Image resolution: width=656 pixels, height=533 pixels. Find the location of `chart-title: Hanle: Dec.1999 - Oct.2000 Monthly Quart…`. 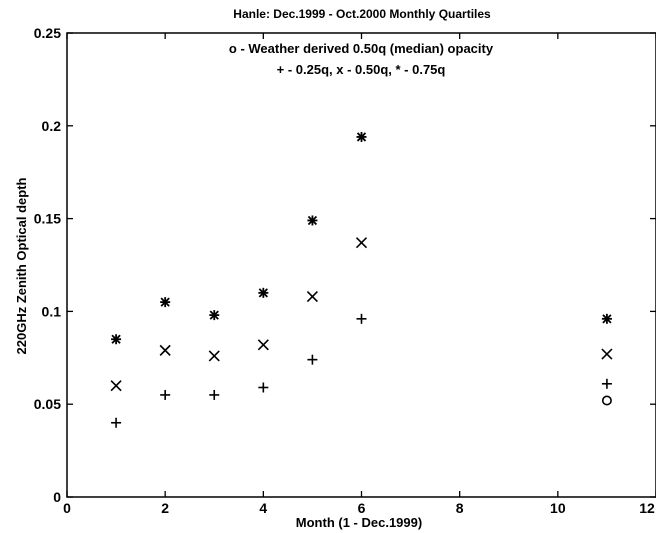

chart-title: Hanle: Dec.1999 - Oct.2000 Monthly Quart… is located at coordinates (362, 14).